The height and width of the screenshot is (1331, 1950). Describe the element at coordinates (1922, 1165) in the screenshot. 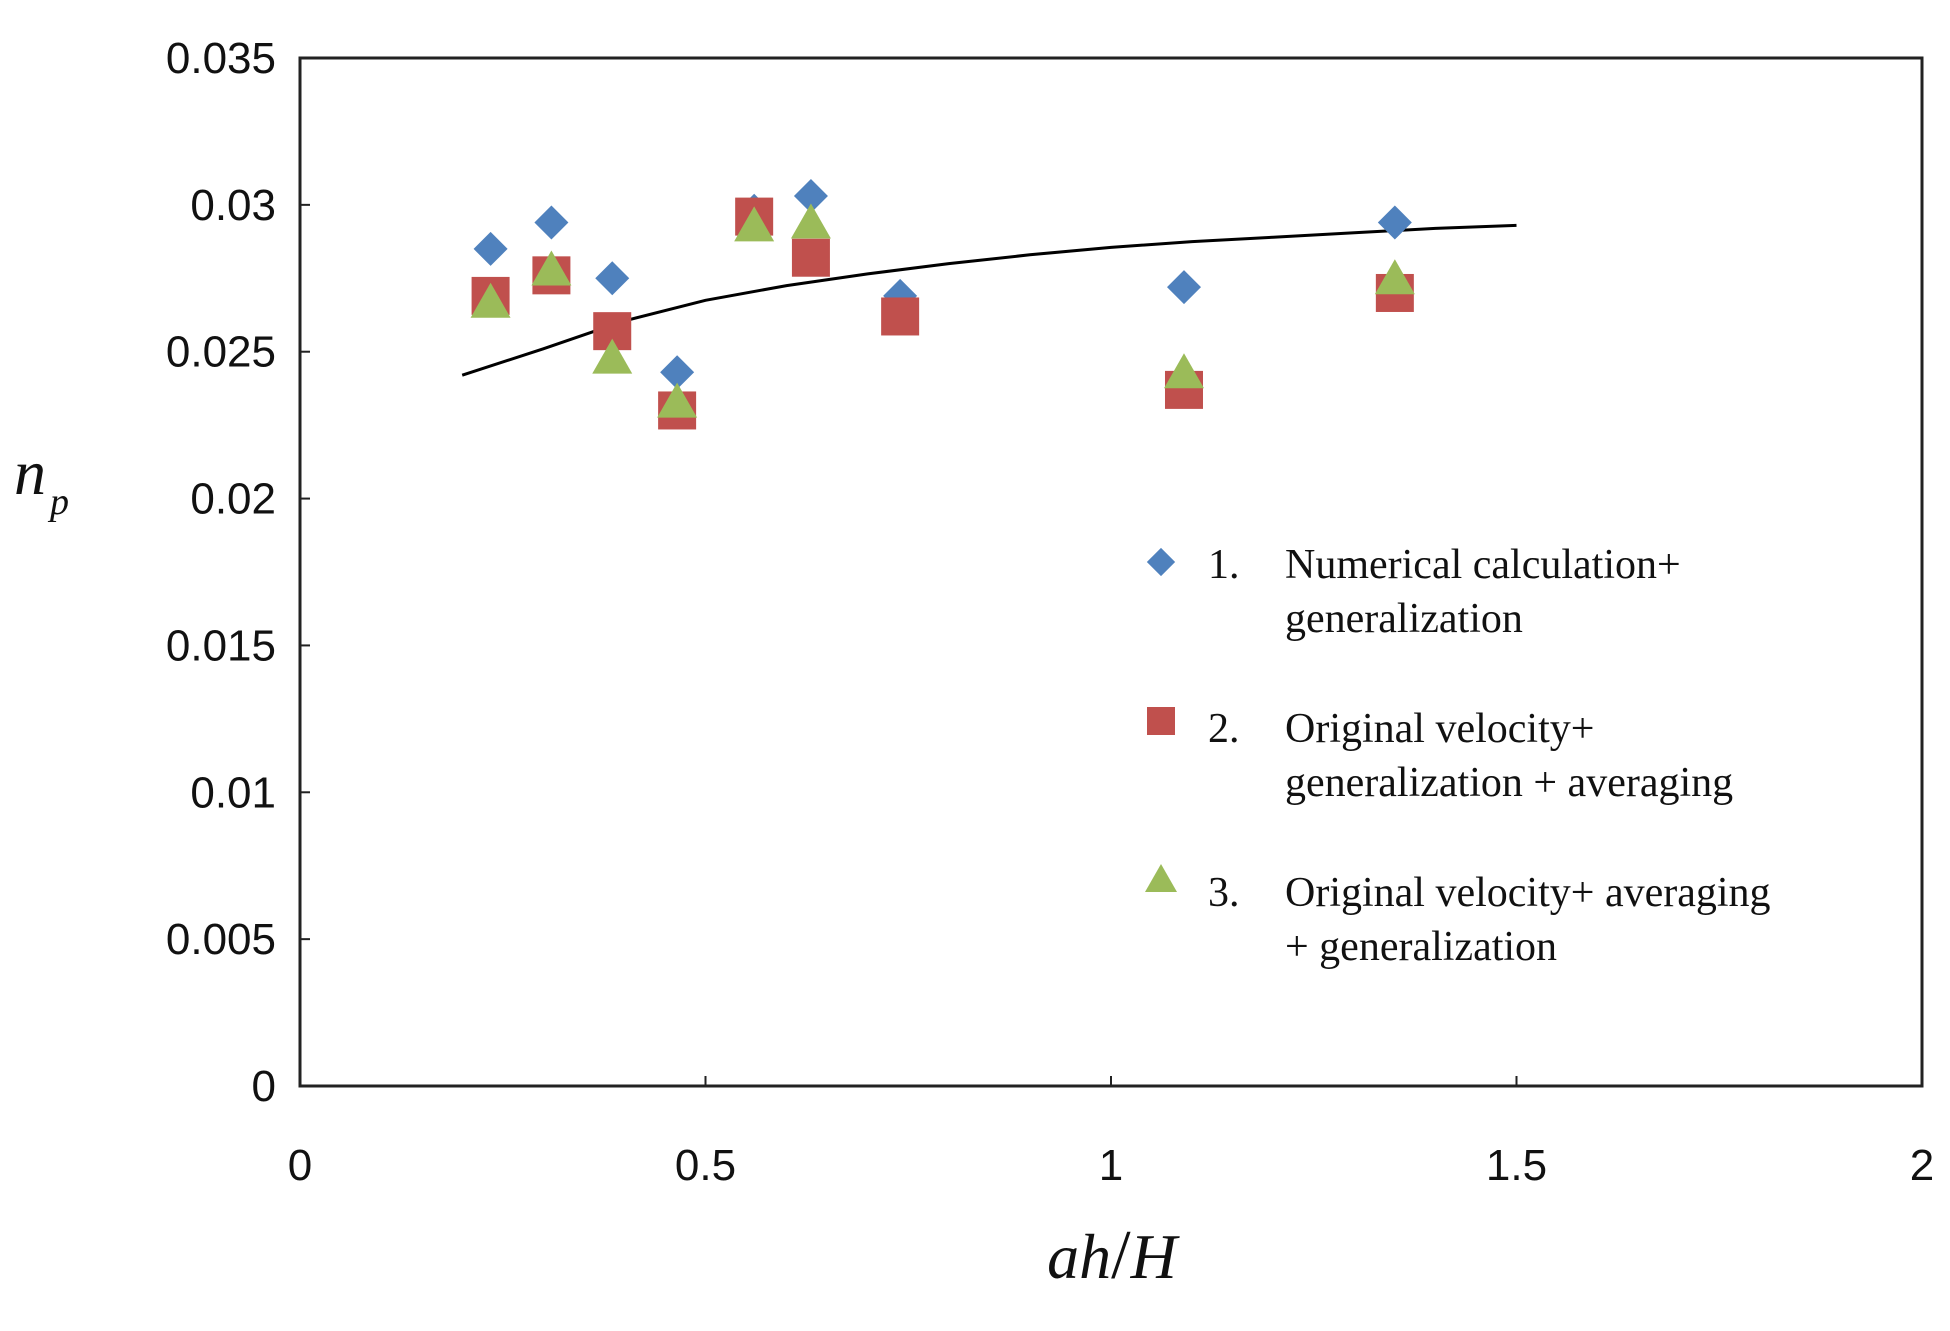

I see `x-tick-label: 2` at that location.